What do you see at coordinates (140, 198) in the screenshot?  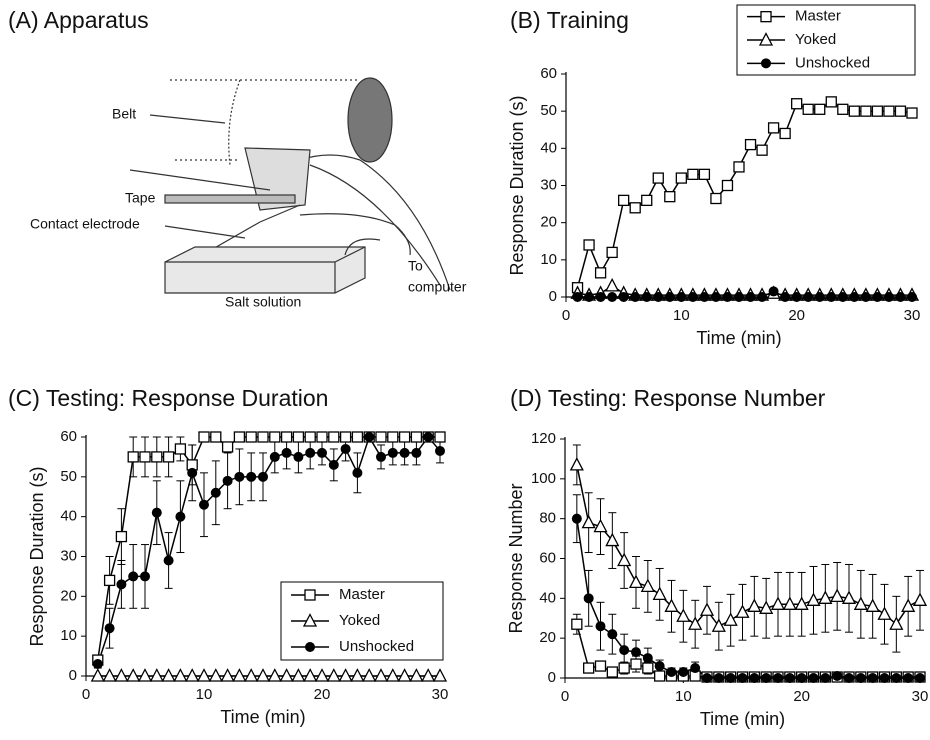 I see `label: Tape` at bounding box center [140, 198].